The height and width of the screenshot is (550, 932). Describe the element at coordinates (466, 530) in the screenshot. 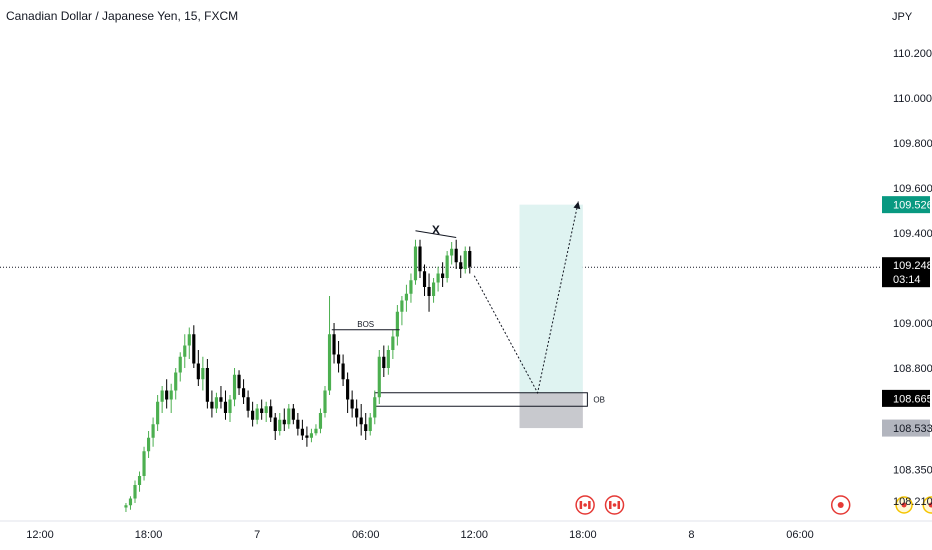

I see `time-axis: 12:00 18:00 7 06:00 12:00 18:00 8 06:00` at that location.